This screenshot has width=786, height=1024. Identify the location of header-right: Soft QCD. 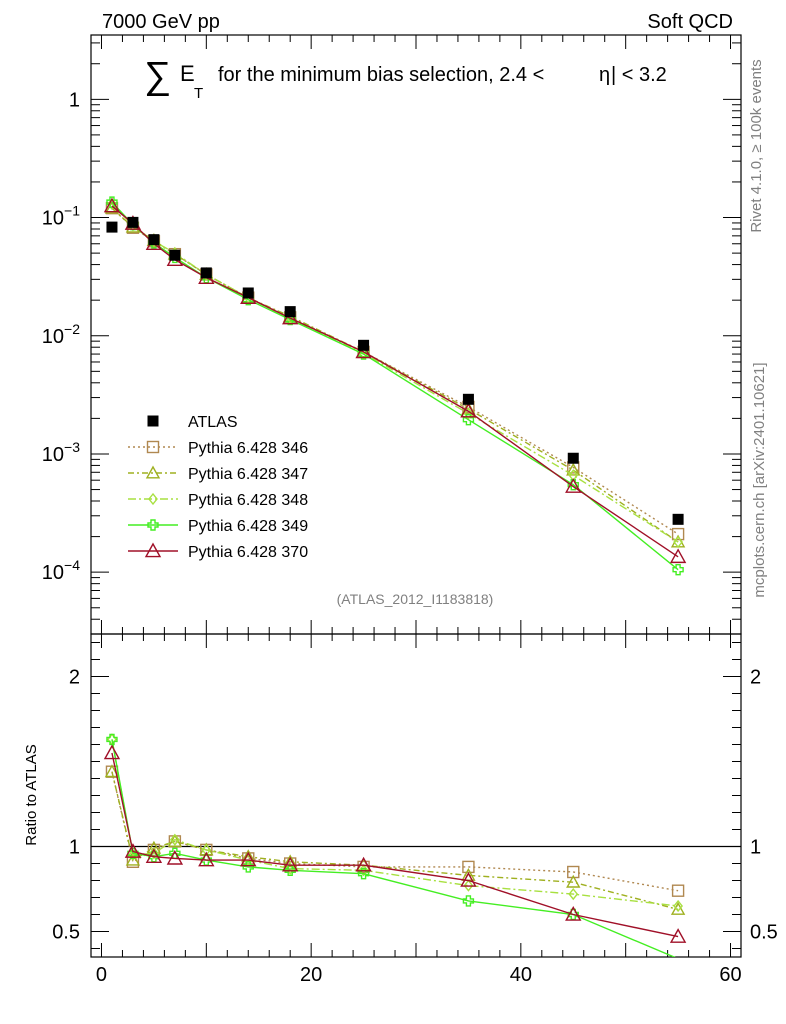
(690, 22).